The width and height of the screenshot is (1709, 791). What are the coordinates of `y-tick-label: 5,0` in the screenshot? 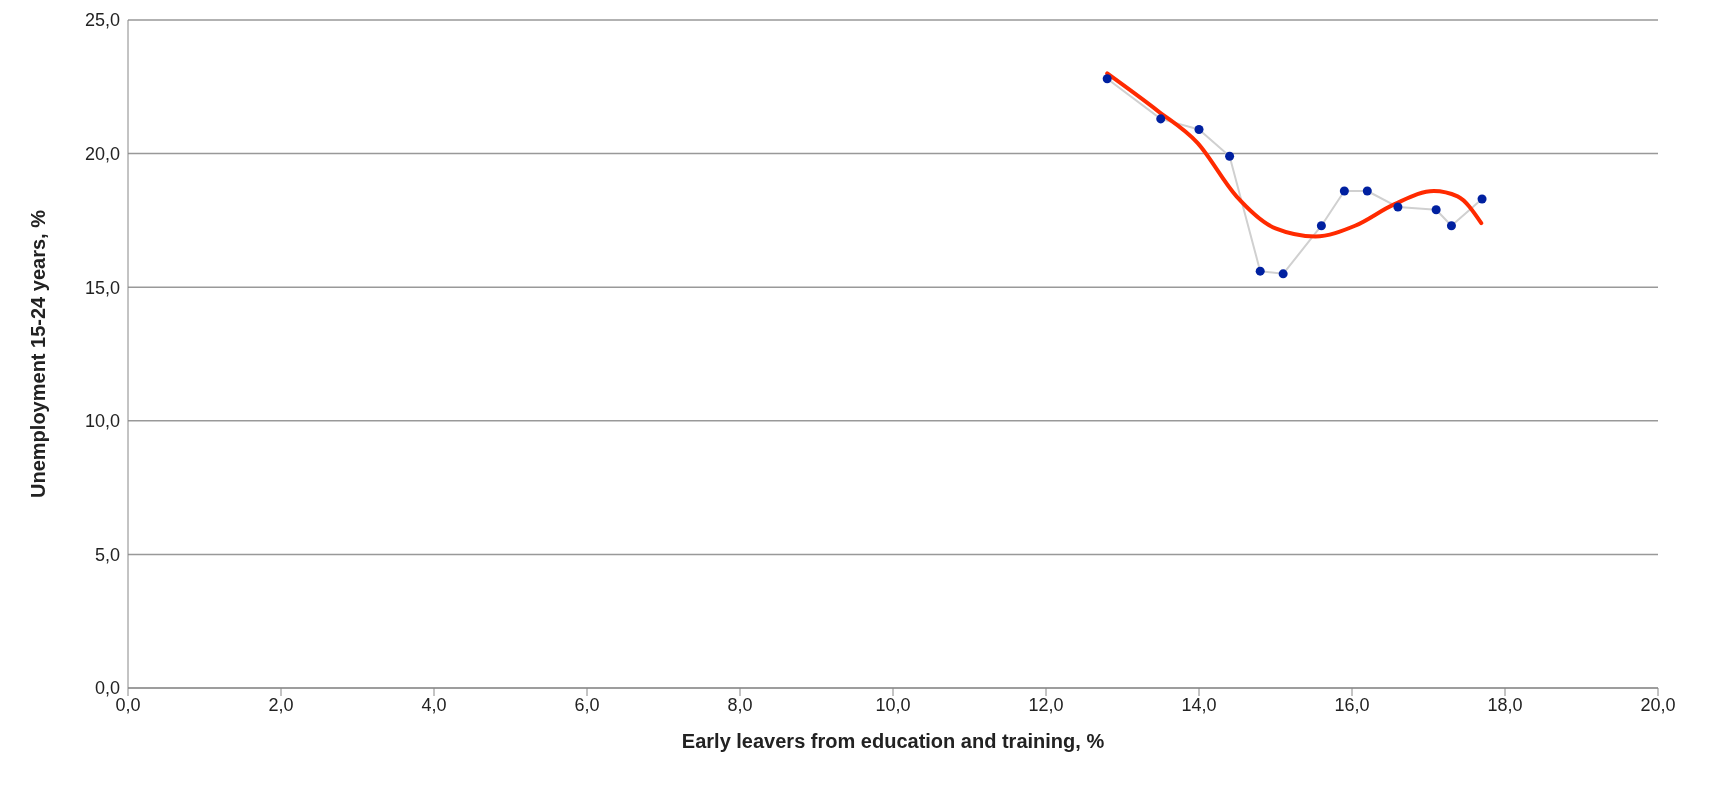 It's located at (107, 554).